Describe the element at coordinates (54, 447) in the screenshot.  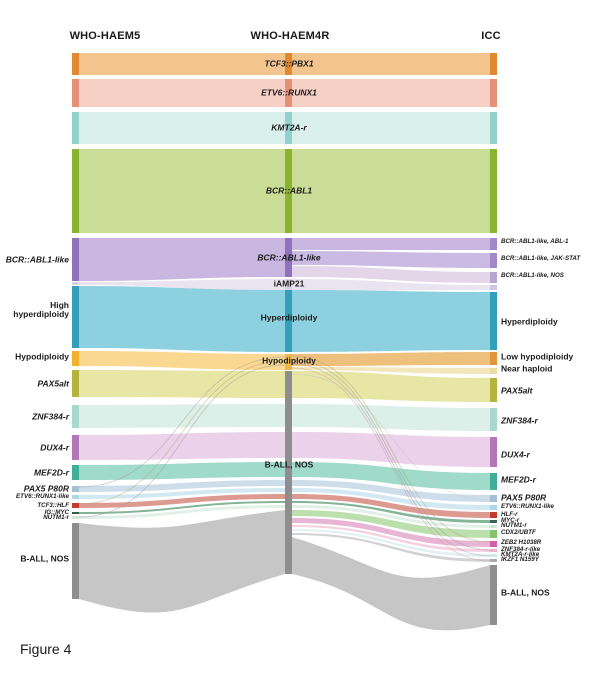
I see `node-label-h5-dux4r: DUX4-r` at that location.